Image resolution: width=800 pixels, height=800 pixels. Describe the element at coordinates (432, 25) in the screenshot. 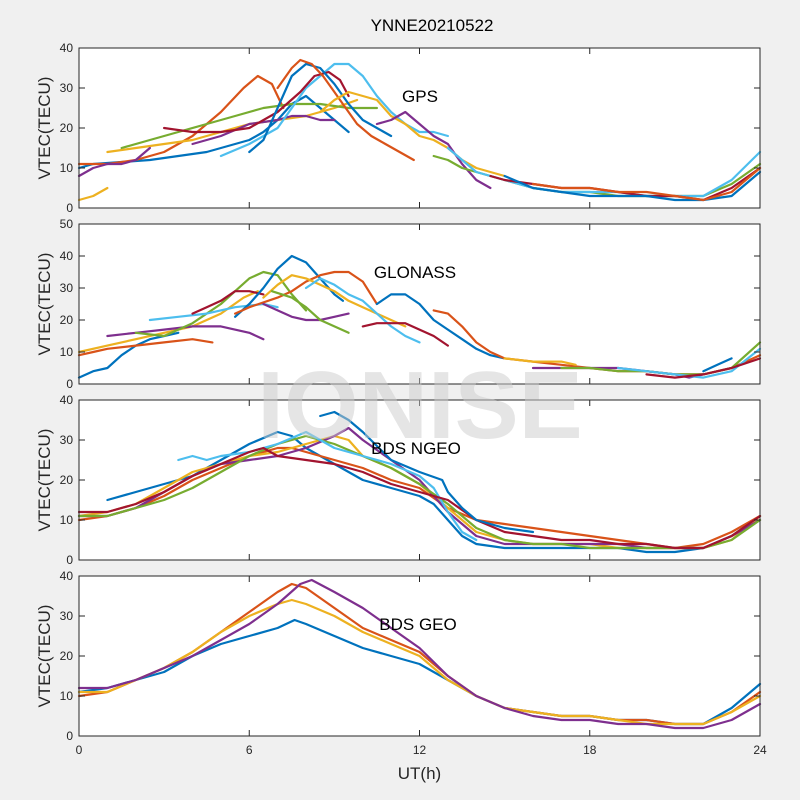

I see `figure-title: YNNE20210522` at that location.